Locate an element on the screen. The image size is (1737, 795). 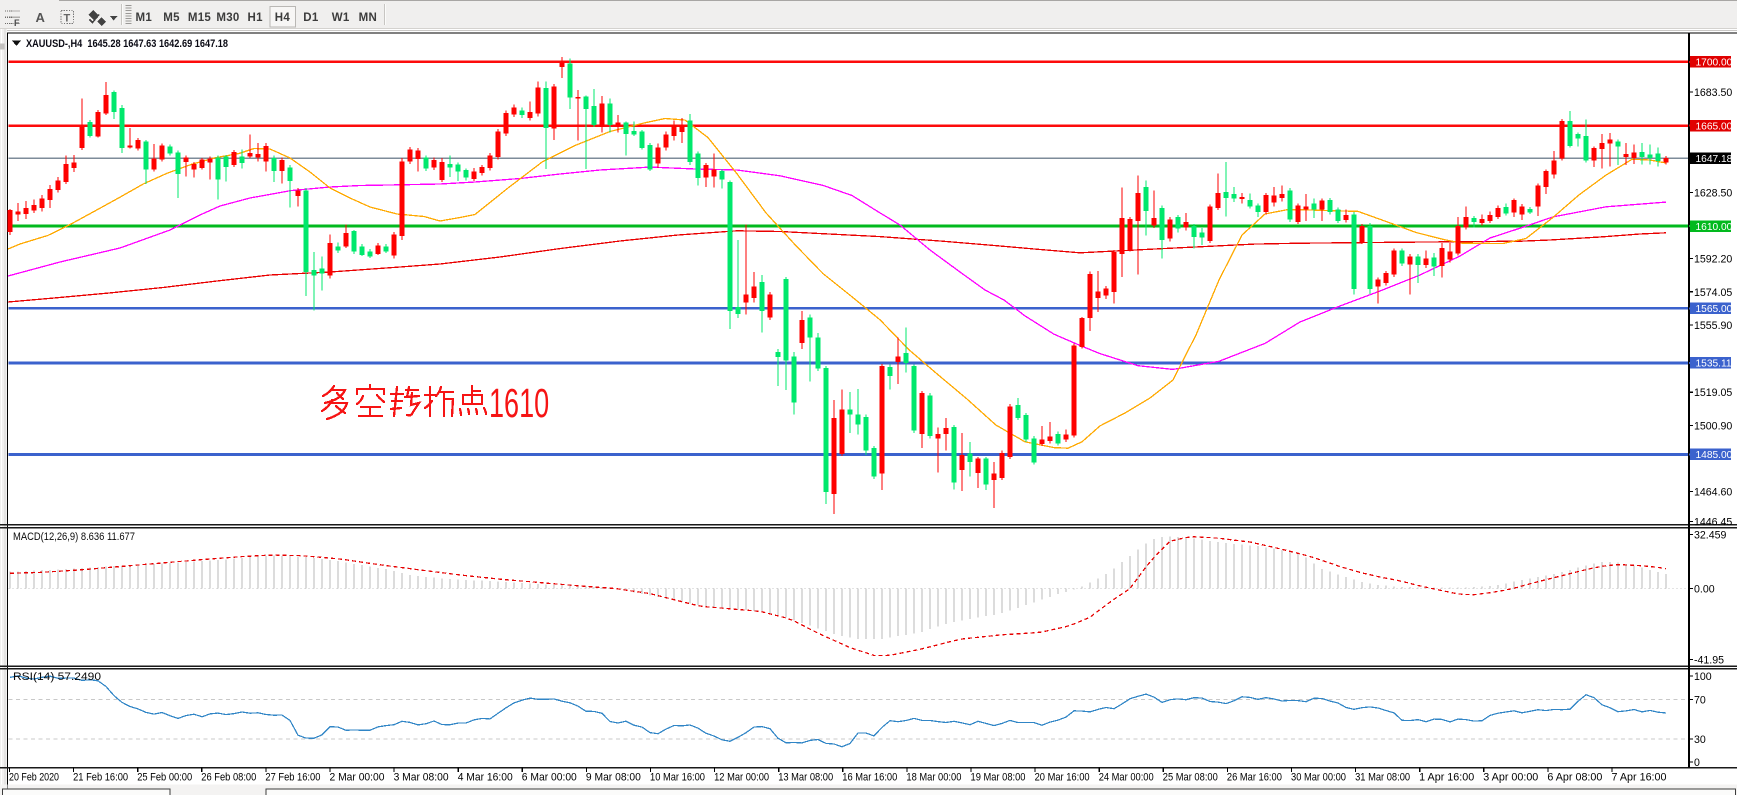
svg-text: 3 Apr 00:00 is located at coordinates (1510, 778).